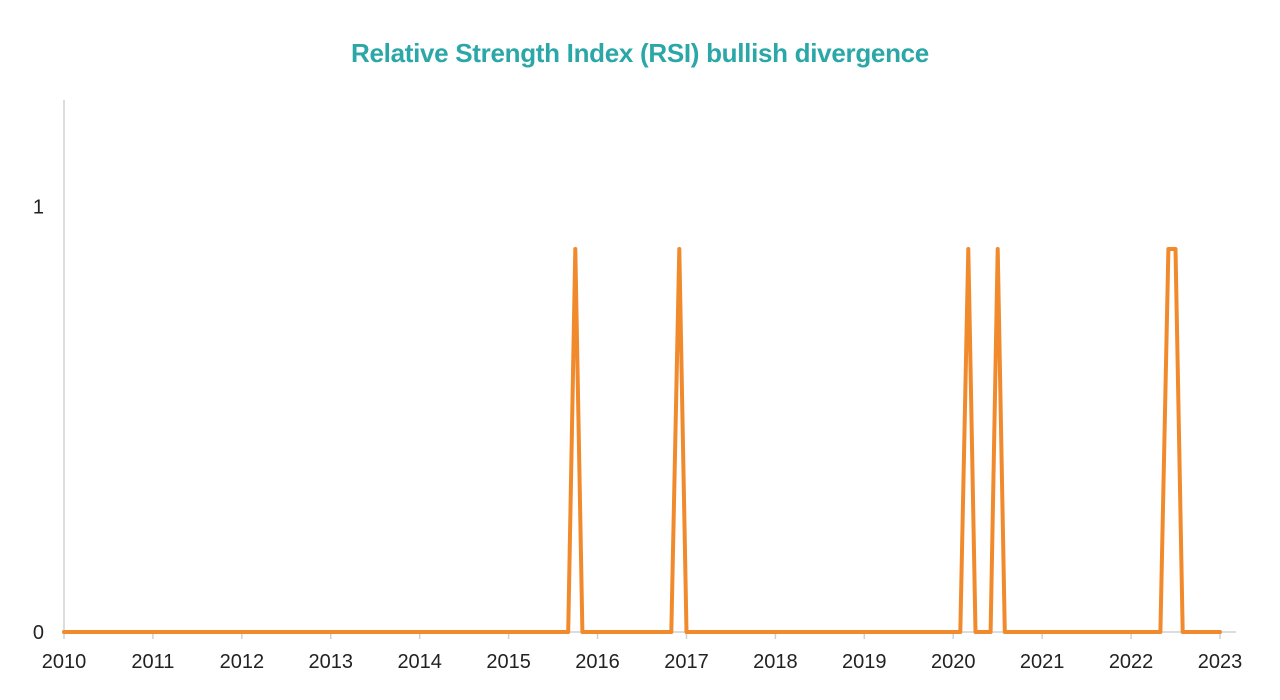  What do you see at coordinates (508, 662) in the screenshot?
I see `x-tick-label: 2015` at bounding box center [508, 662].